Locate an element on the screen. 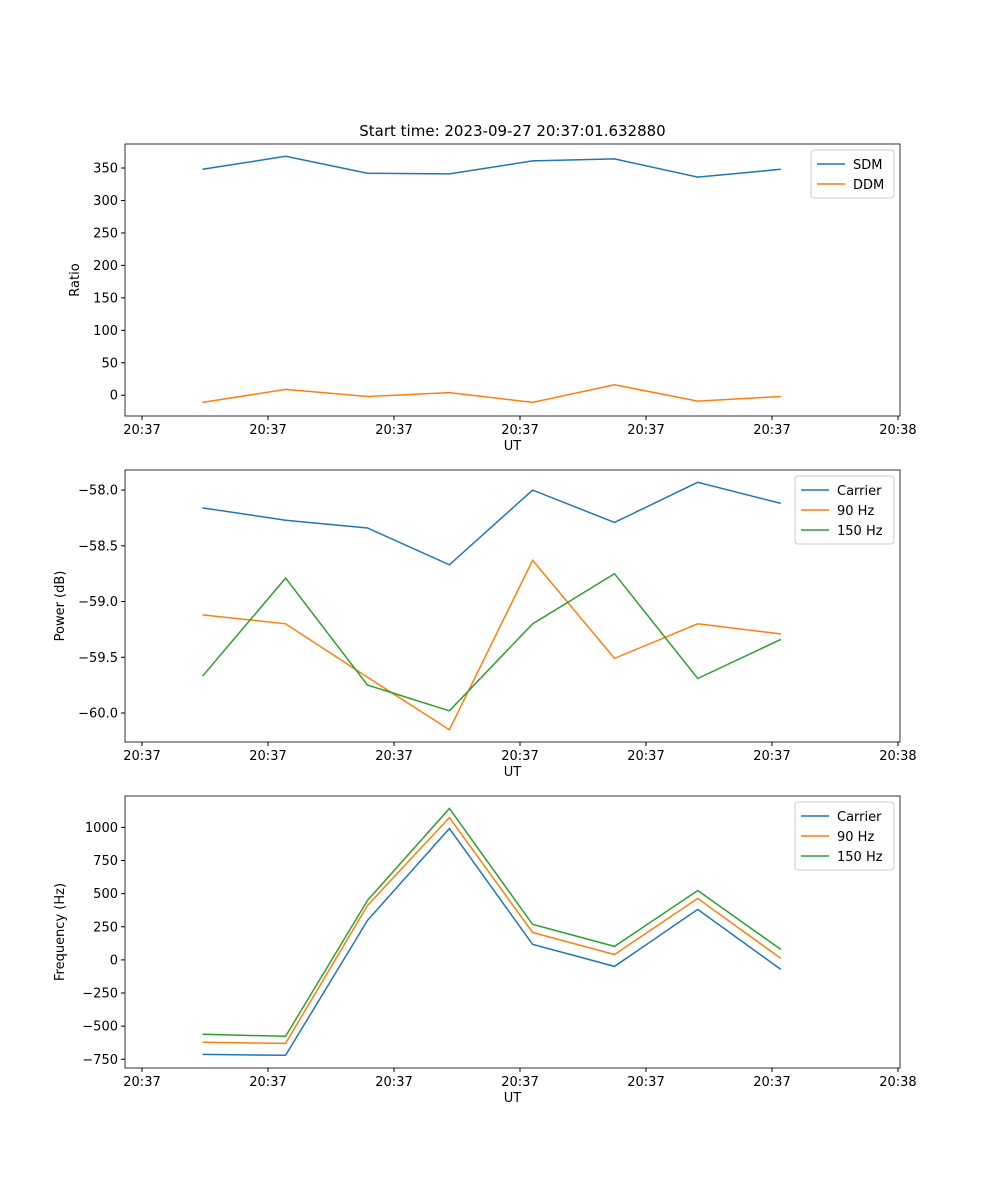 The image size is (1000, 1200). y-tick-label: 350 is located at coordinates (105, 169).